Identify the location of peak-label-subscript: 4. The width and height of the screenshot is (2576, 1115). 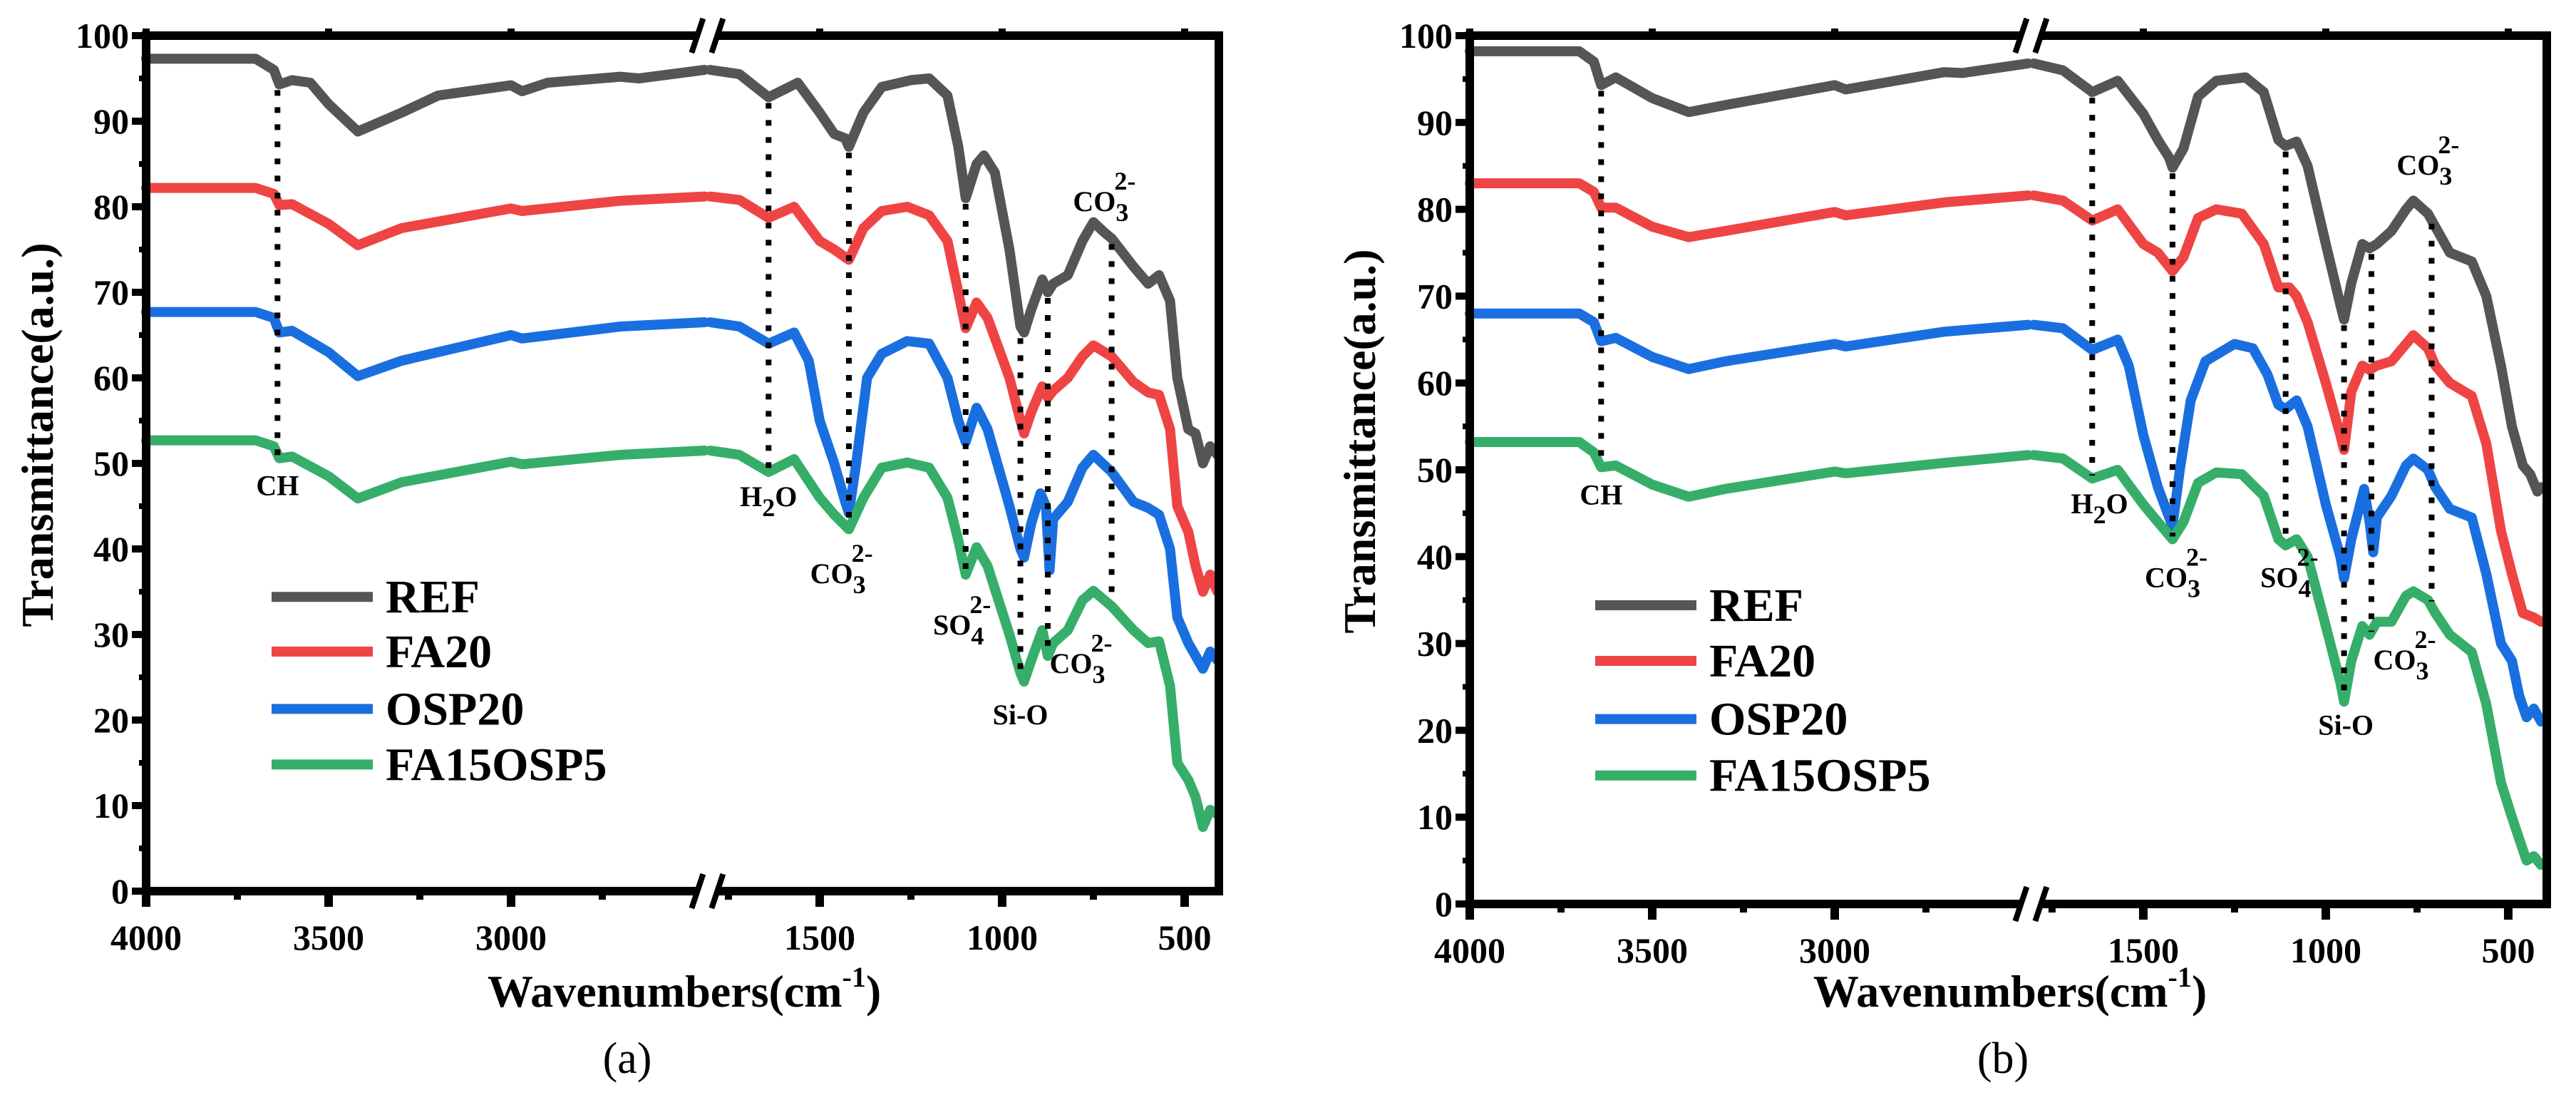
(977, 636).